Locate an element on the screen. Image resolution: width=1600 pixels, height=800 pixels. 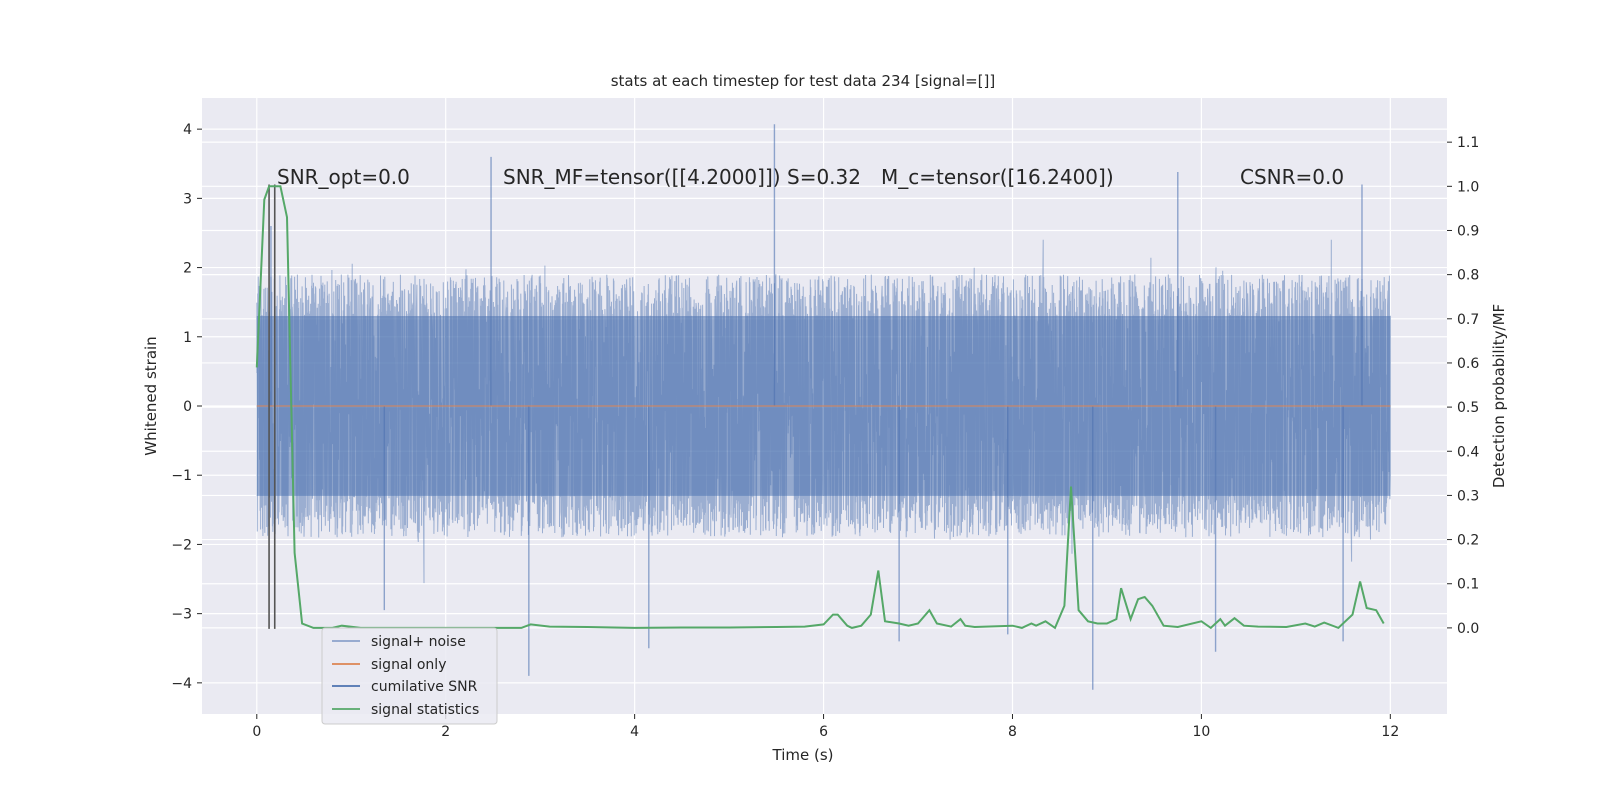
left-axis-ticks: 4 3 2 1 0 −1 −2 −3 −4 is located at coordinates (186, 407).